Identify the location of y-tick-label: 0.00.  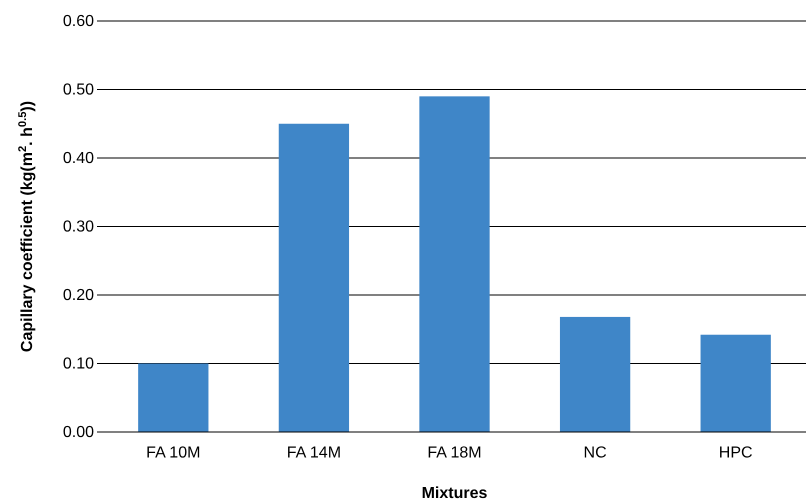
(78, 433).